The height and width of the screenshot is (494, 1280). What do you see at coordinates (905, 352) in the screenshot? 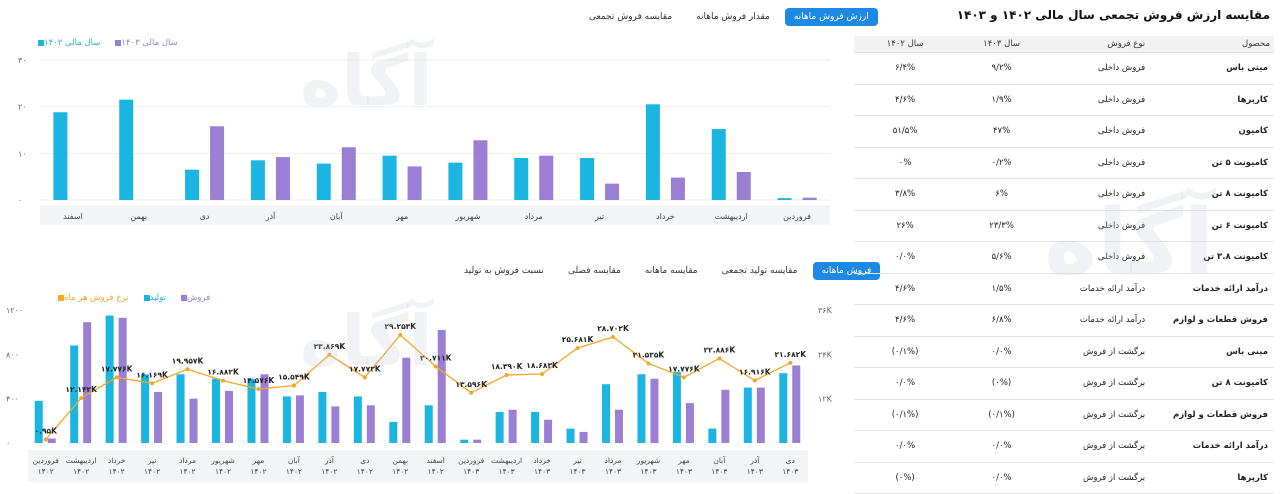
I see `cell-1402: (۰/۱%)` at bounding box center [905, 352].